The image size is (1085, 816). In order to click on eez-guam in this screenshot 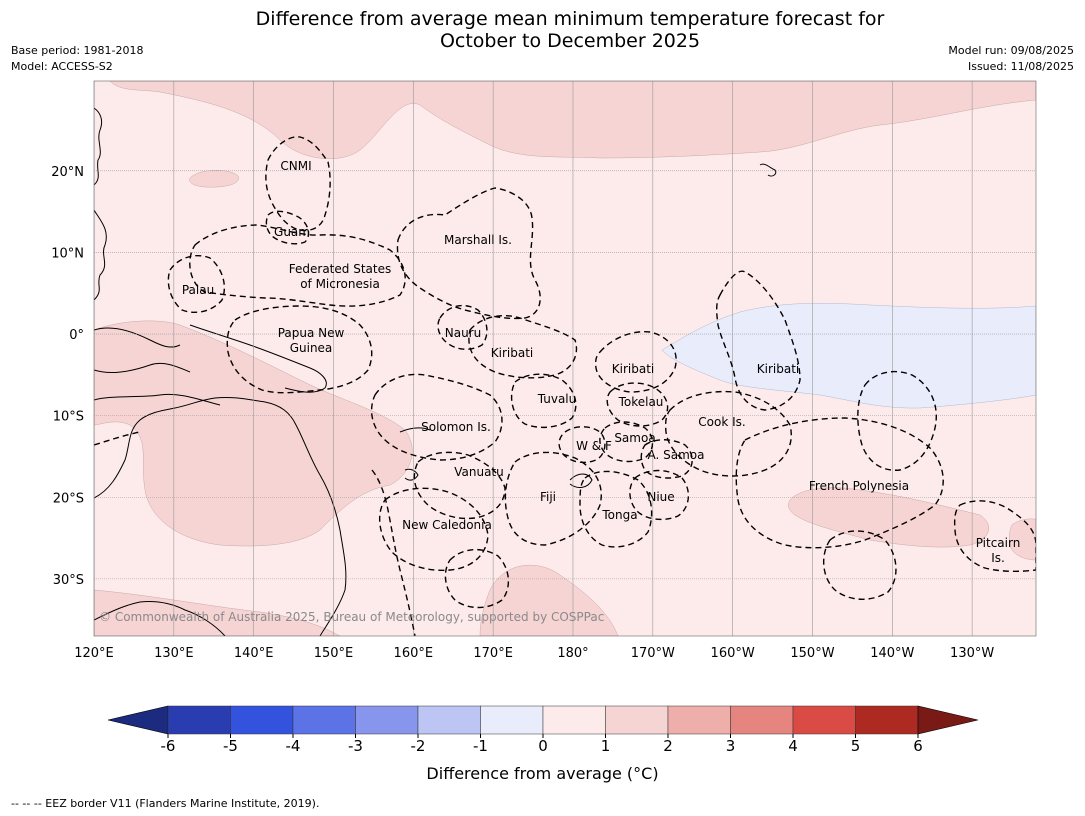, I will do `click(287, 227)`.